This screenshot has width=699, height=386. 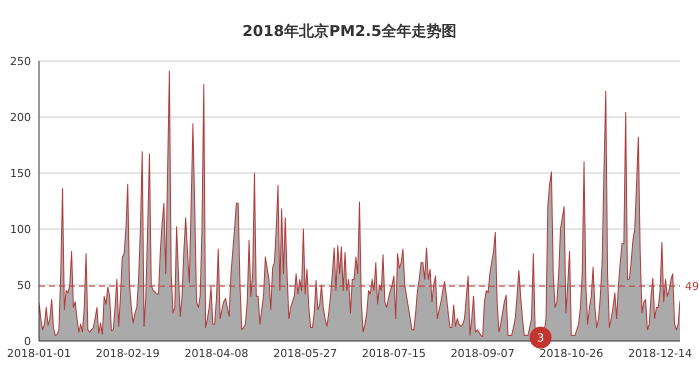 I want to click on x-tick-label: 2018-01-01, so click(x=39, y=353).